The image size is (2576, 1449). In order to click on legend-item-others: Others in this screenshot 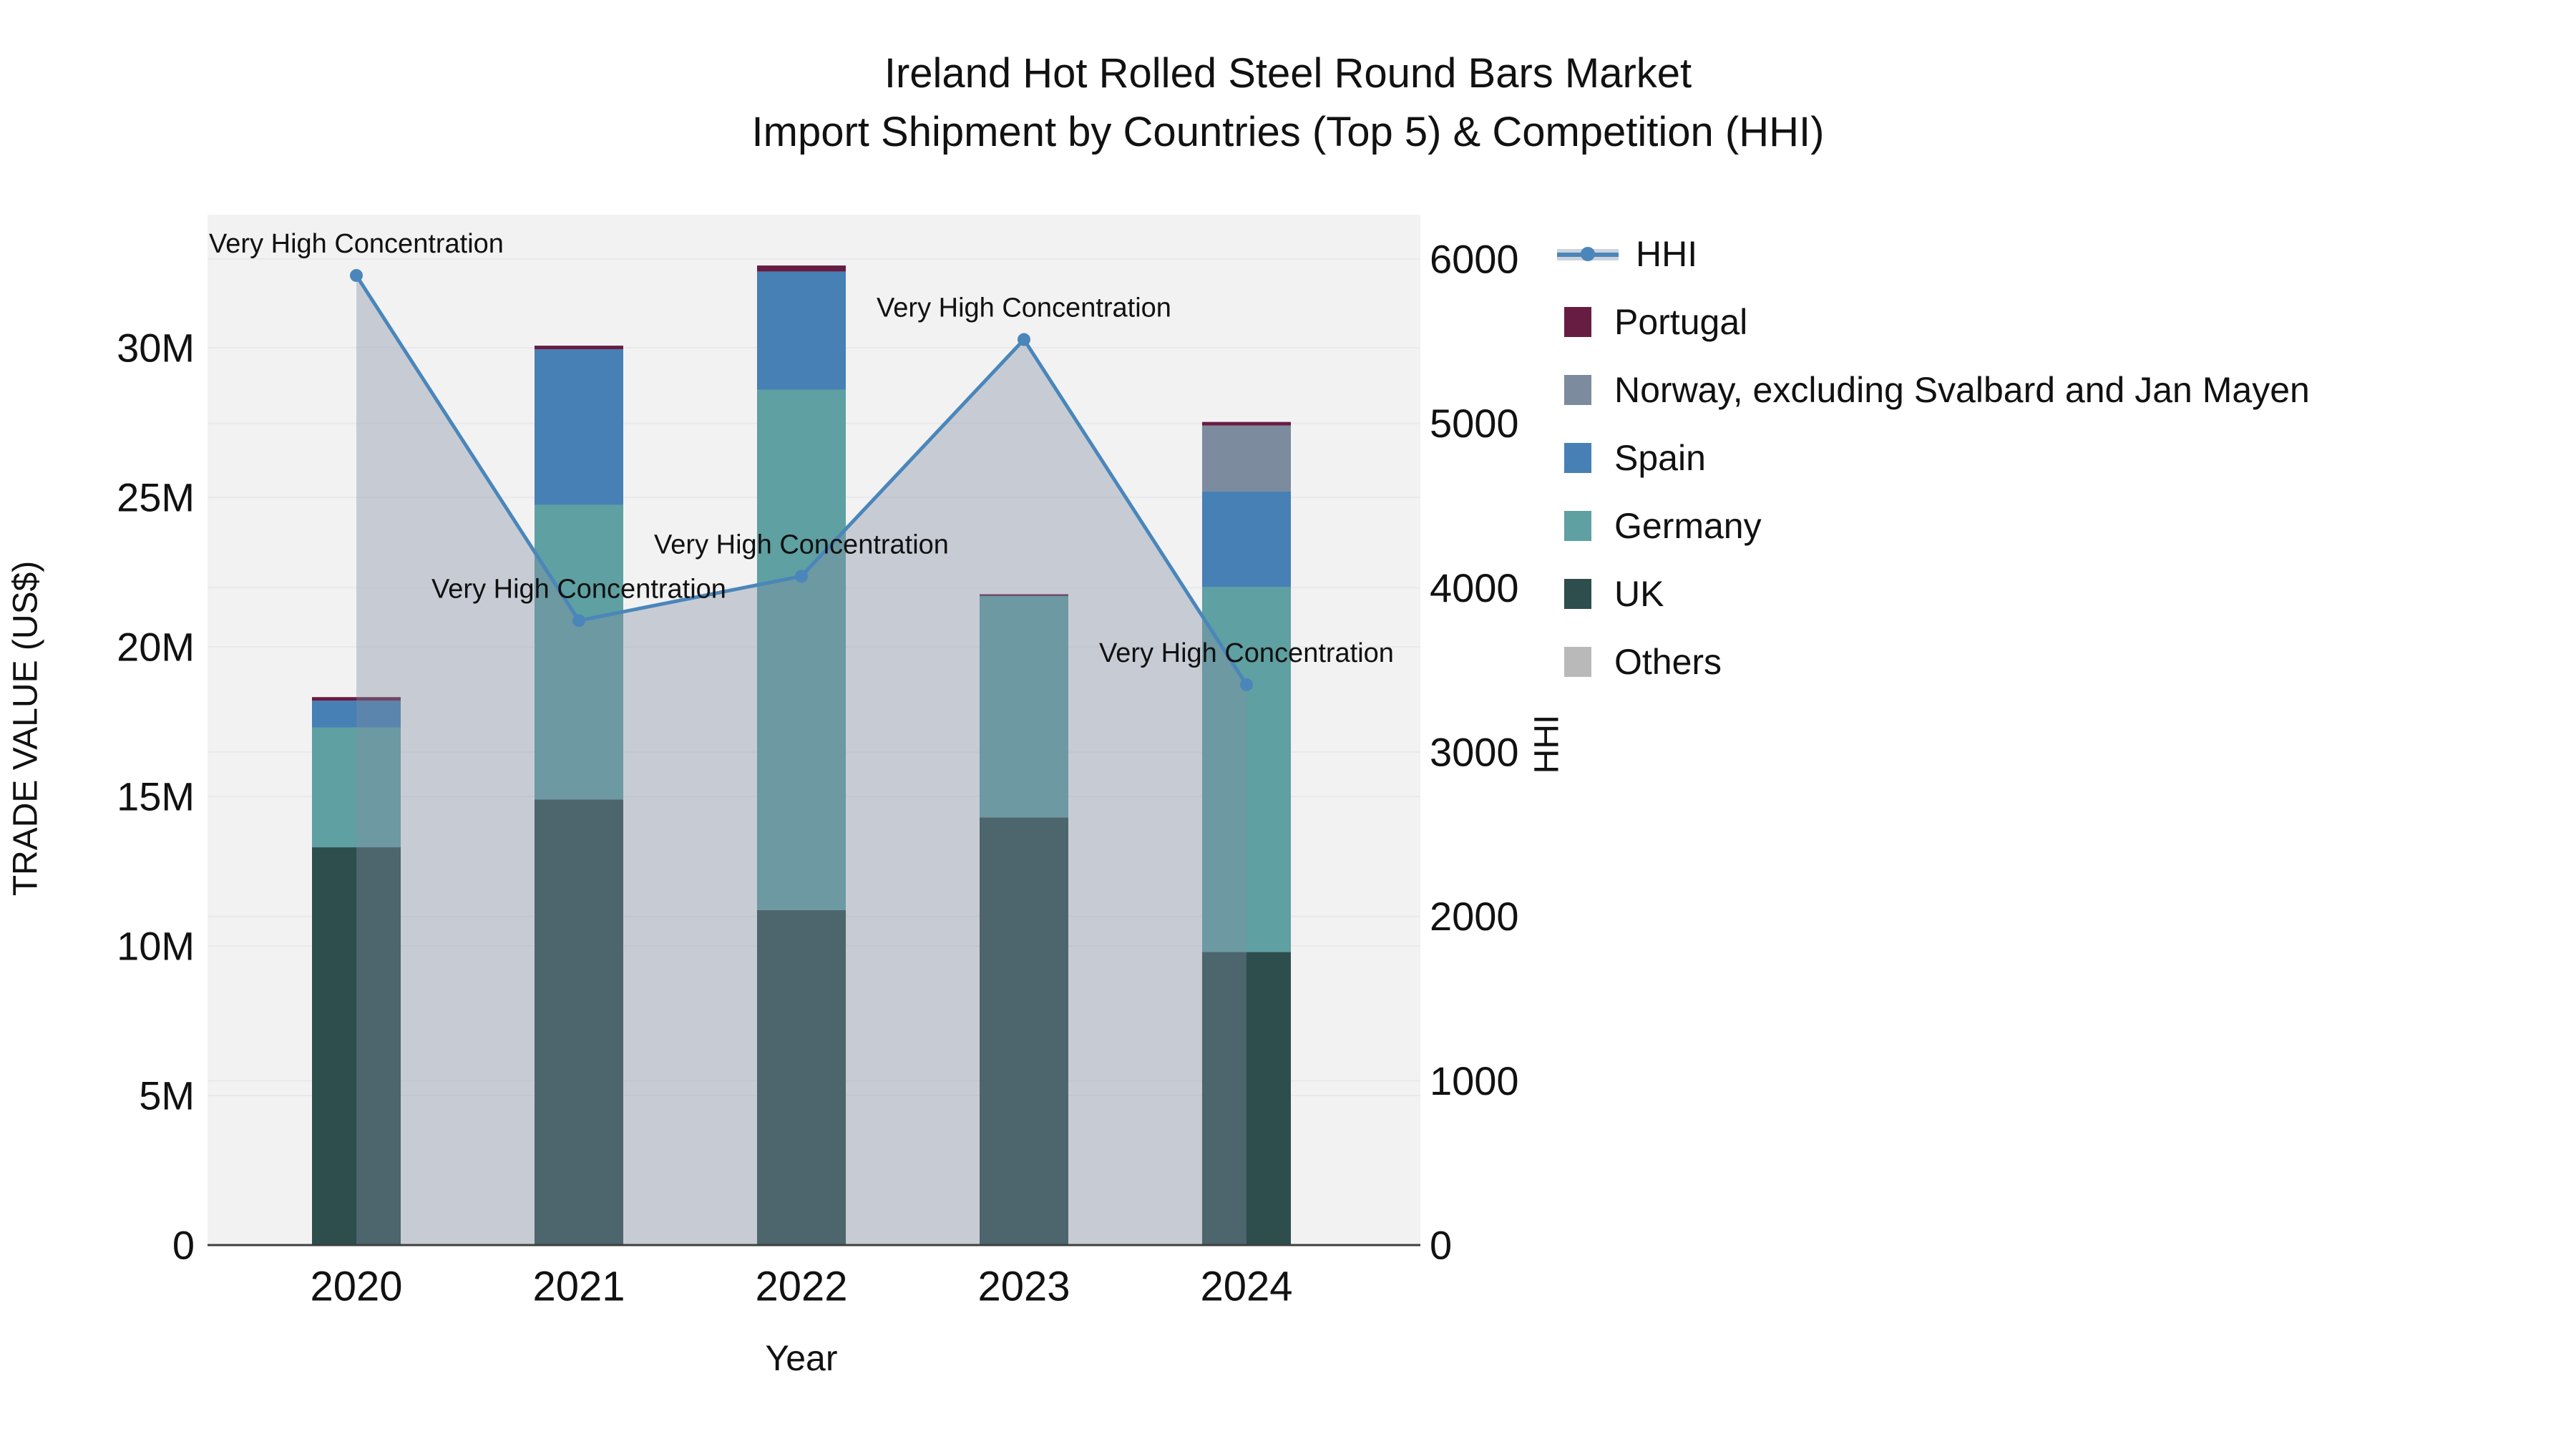, I will do `click(1933, 662)`.